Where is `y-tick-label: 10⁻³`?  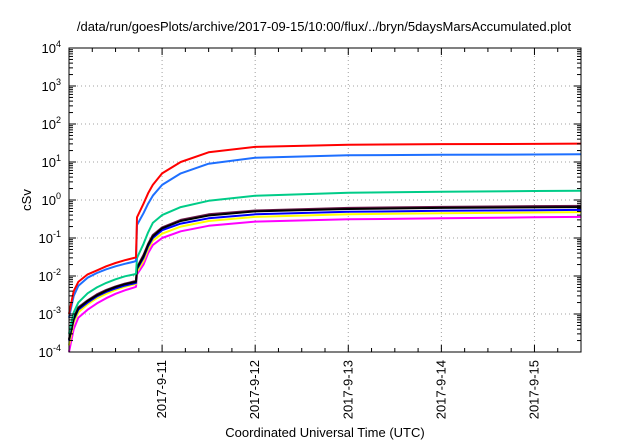
y-tick-label: 10⁻³ is located at coordinates (50, 313).